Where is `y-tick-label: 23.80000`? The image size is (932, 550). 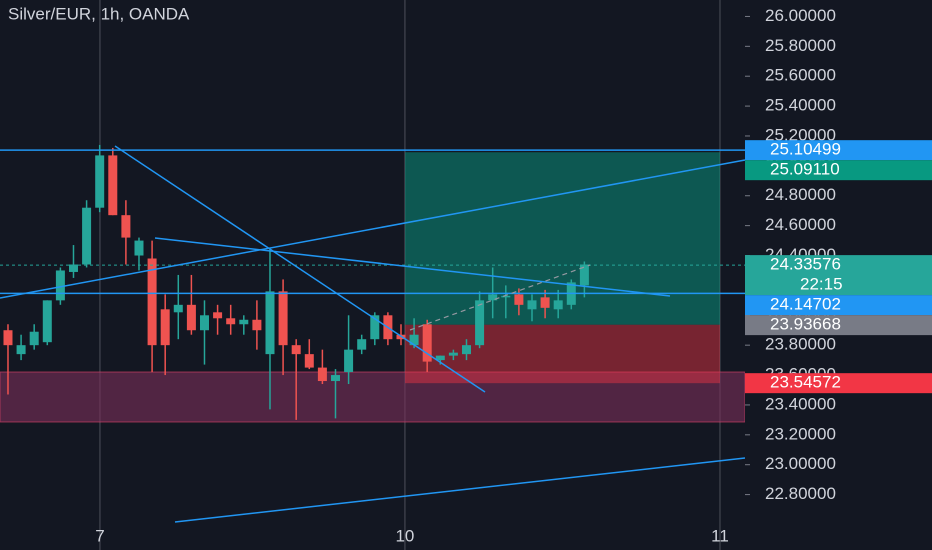 y-tick-label: 23.80000 is located at coordinates (800, 344).